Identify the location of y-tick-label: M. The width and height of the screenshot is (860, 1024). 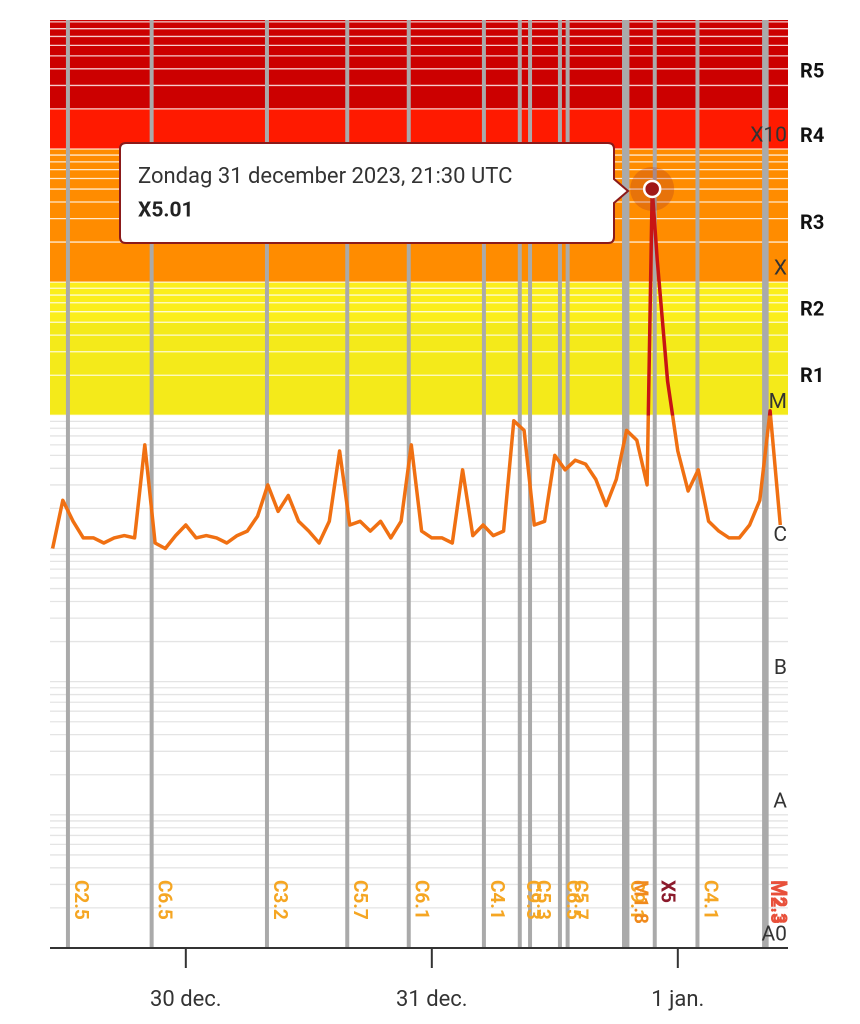
(778, 402).